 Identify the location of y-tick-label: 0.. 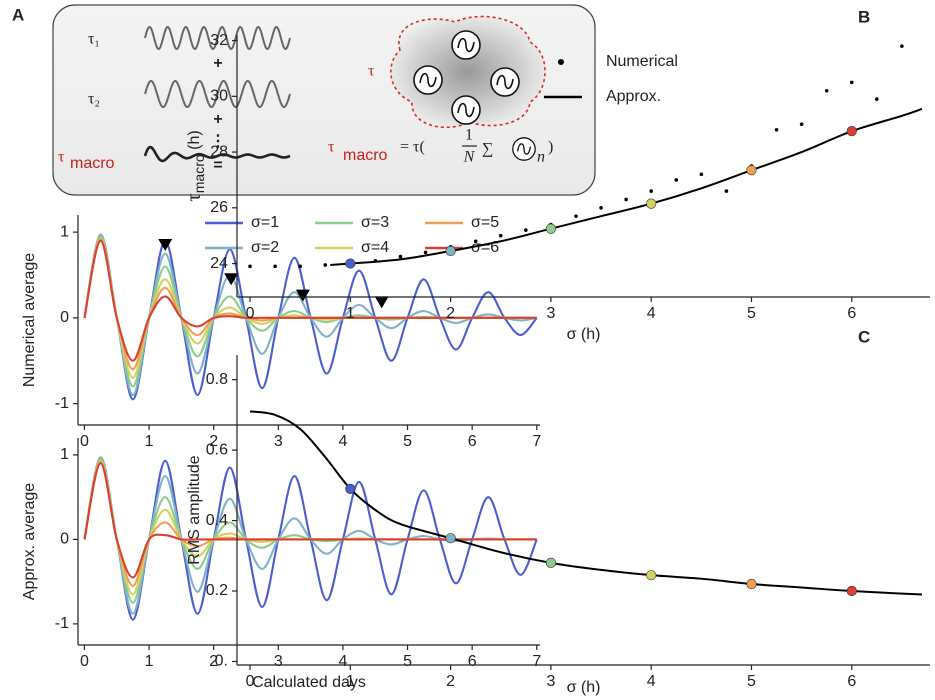
(221, 661).